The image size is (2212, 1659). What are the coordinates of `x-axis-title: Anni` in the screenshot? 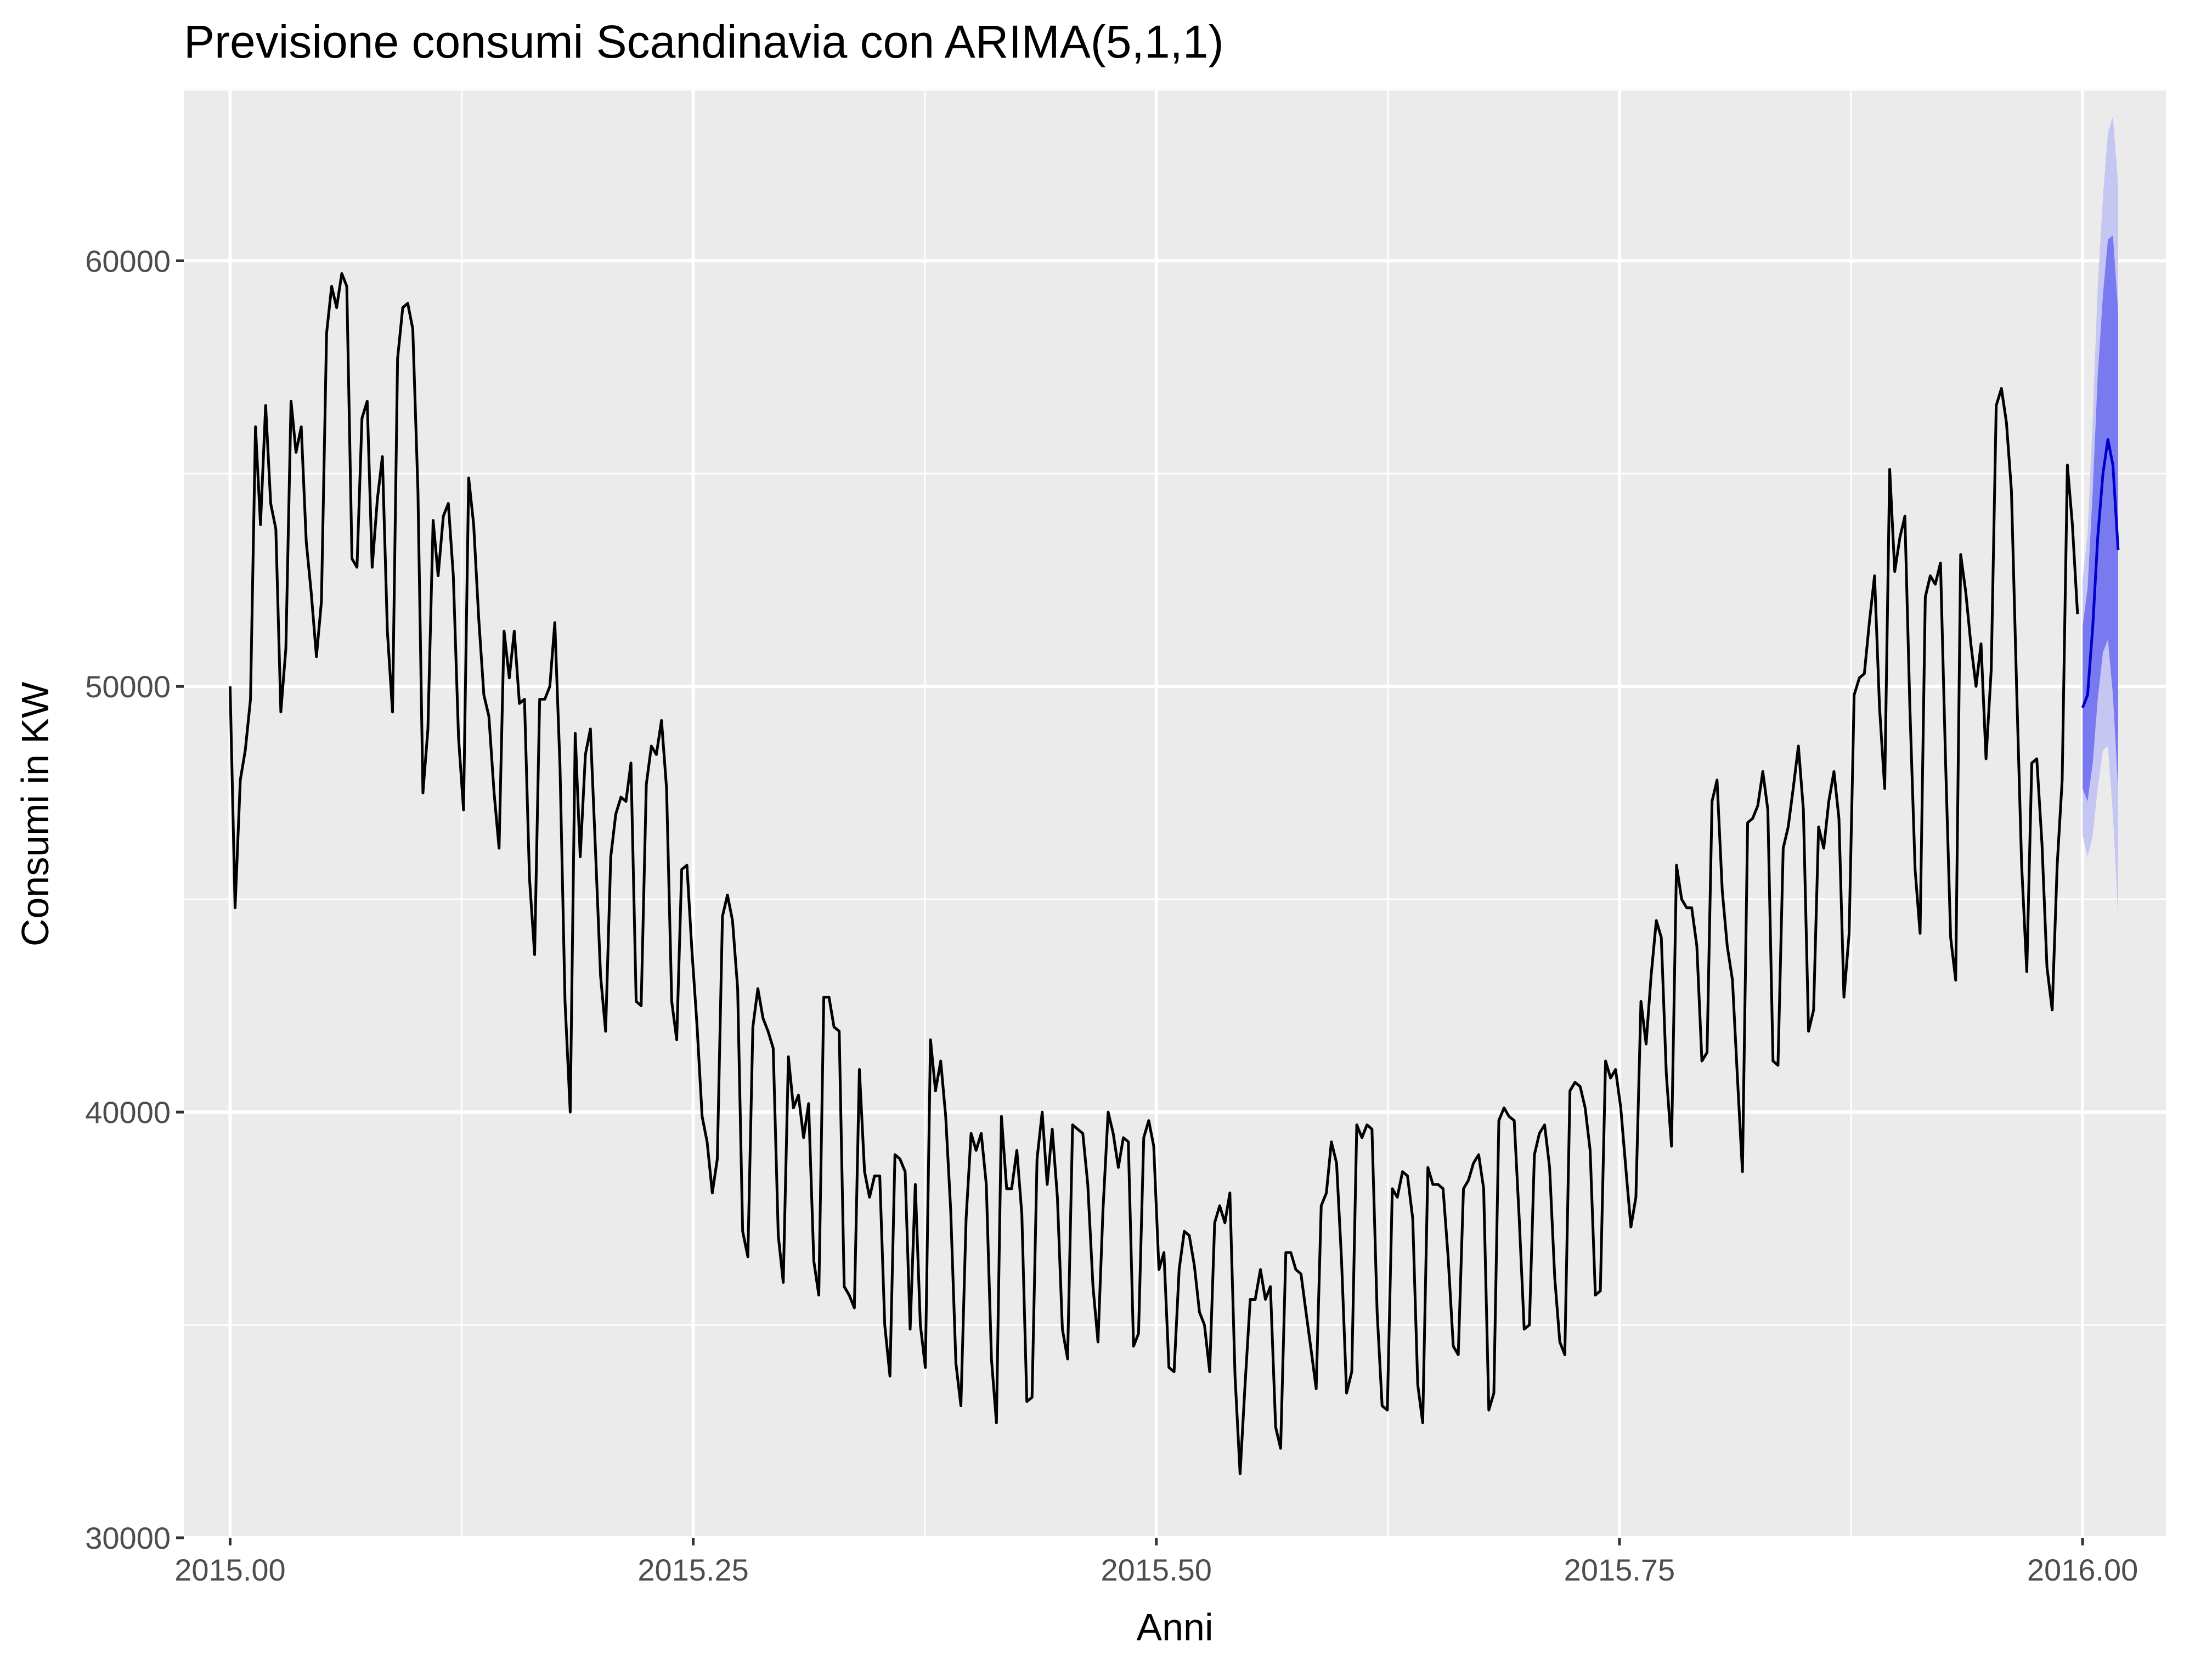 It's located at (1174, 1627).